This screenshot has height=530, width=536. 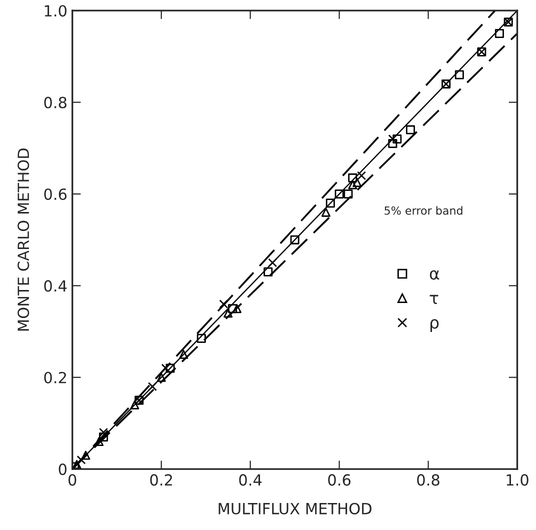 What do you see at coordinates (55, 102) in the screenshot?
I see `y-tick-label: 0.8` at bounding box center [55, 102].